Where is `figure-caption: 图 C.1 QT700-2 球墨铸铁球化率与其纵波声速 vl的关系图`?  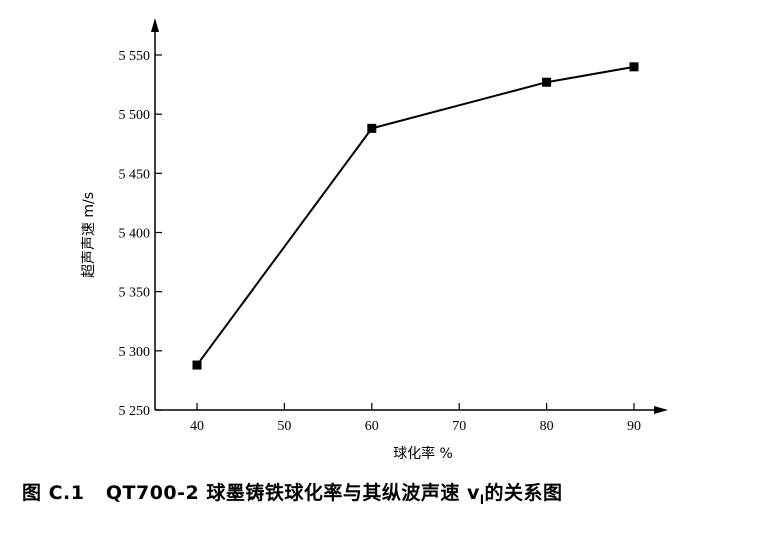 figure-caption: 图 C.1 QT700-2 球墨铸铁球化率与其纵波声速 vl的关系图 is located at coordinates (292, 492).